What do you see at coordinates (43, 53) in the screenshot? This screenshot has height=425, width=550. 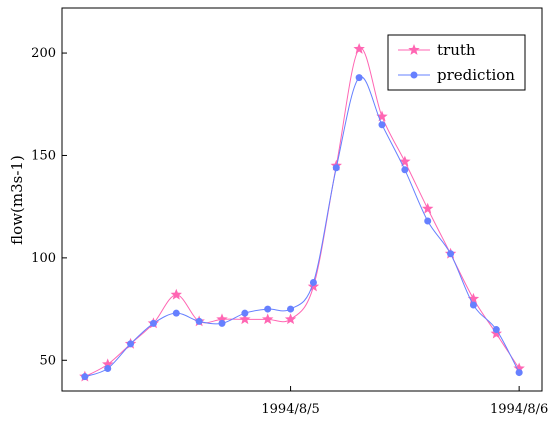 I see `y-tick-label: 200` at bounding box center [43, 53].